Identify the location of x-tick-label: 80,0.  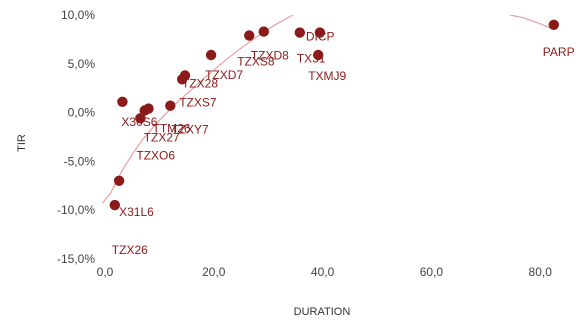
(541, 272).